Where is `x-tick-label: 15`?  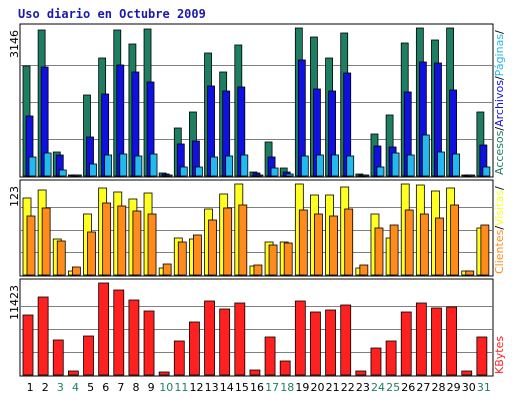
x-tick-label: 15 is located at coordinates (242, 387).